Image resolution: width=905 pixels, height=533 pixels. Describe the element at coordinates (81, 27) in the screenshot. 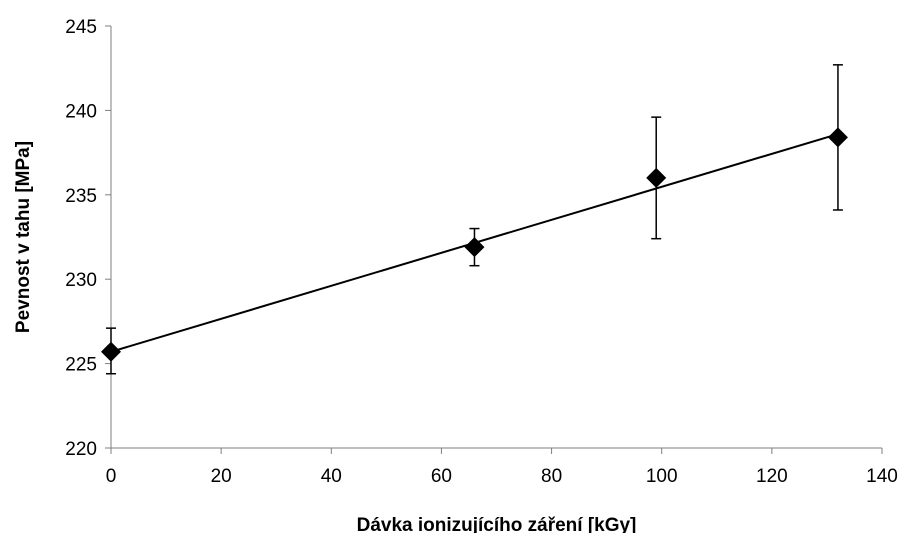

I see `y-tick-label: 245` at that location.